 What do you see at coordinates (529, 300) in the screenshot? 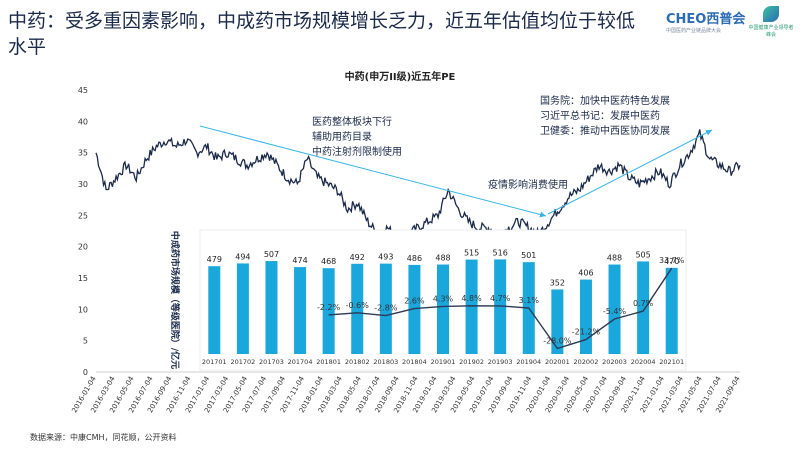
I see `growth-rate-label: 3.1%` at bounding box center [529, 300].